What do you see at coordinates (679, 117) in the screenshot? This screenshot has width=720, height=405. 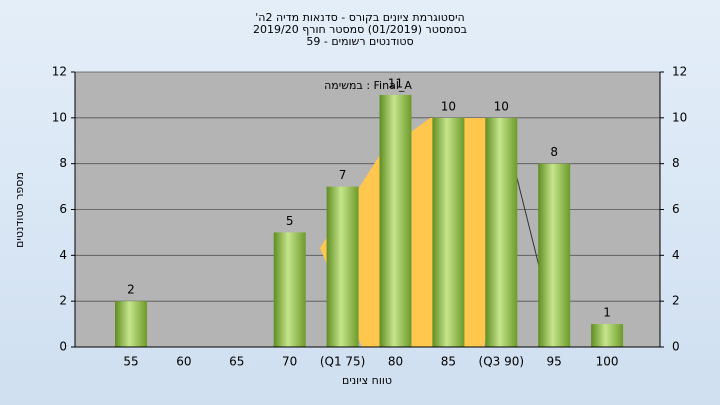 I see `y2-tick-label: 10` at bounding box center [679, 117].